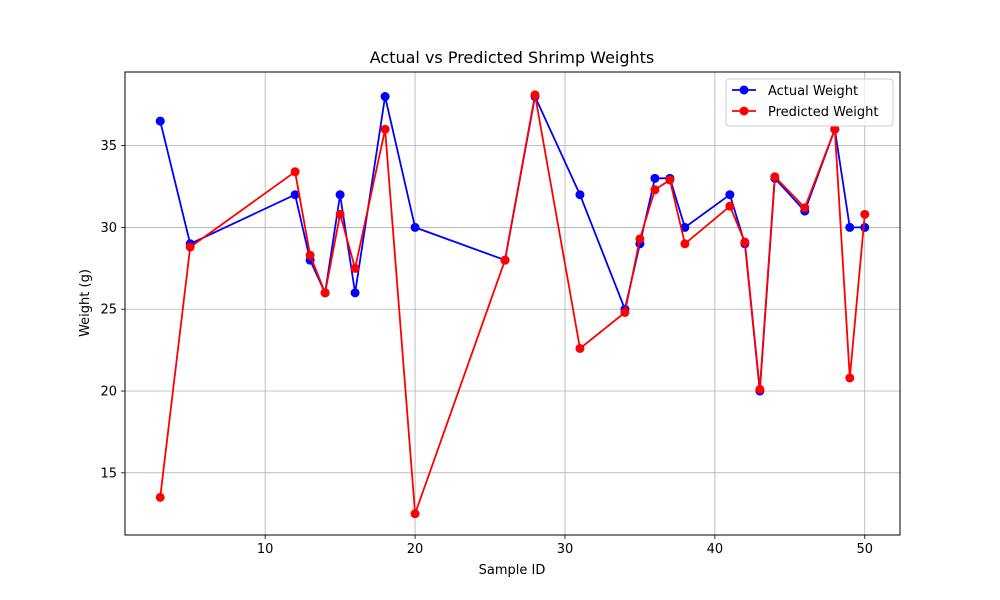 This screenshot has height=600, width=1000. Describe the element at coordinates (512, 570) in the screenshot. I see `x-axis-label: Sample ID` at that location.